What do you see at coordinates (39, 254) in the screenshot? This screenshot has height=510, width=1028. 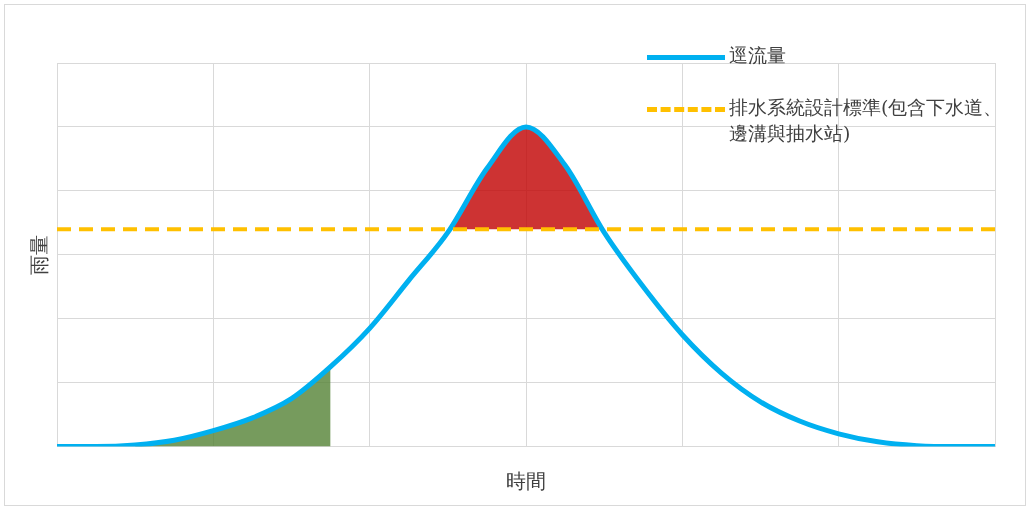 I see `y-axis-title: 雨量` at bounding box center [39, 254].